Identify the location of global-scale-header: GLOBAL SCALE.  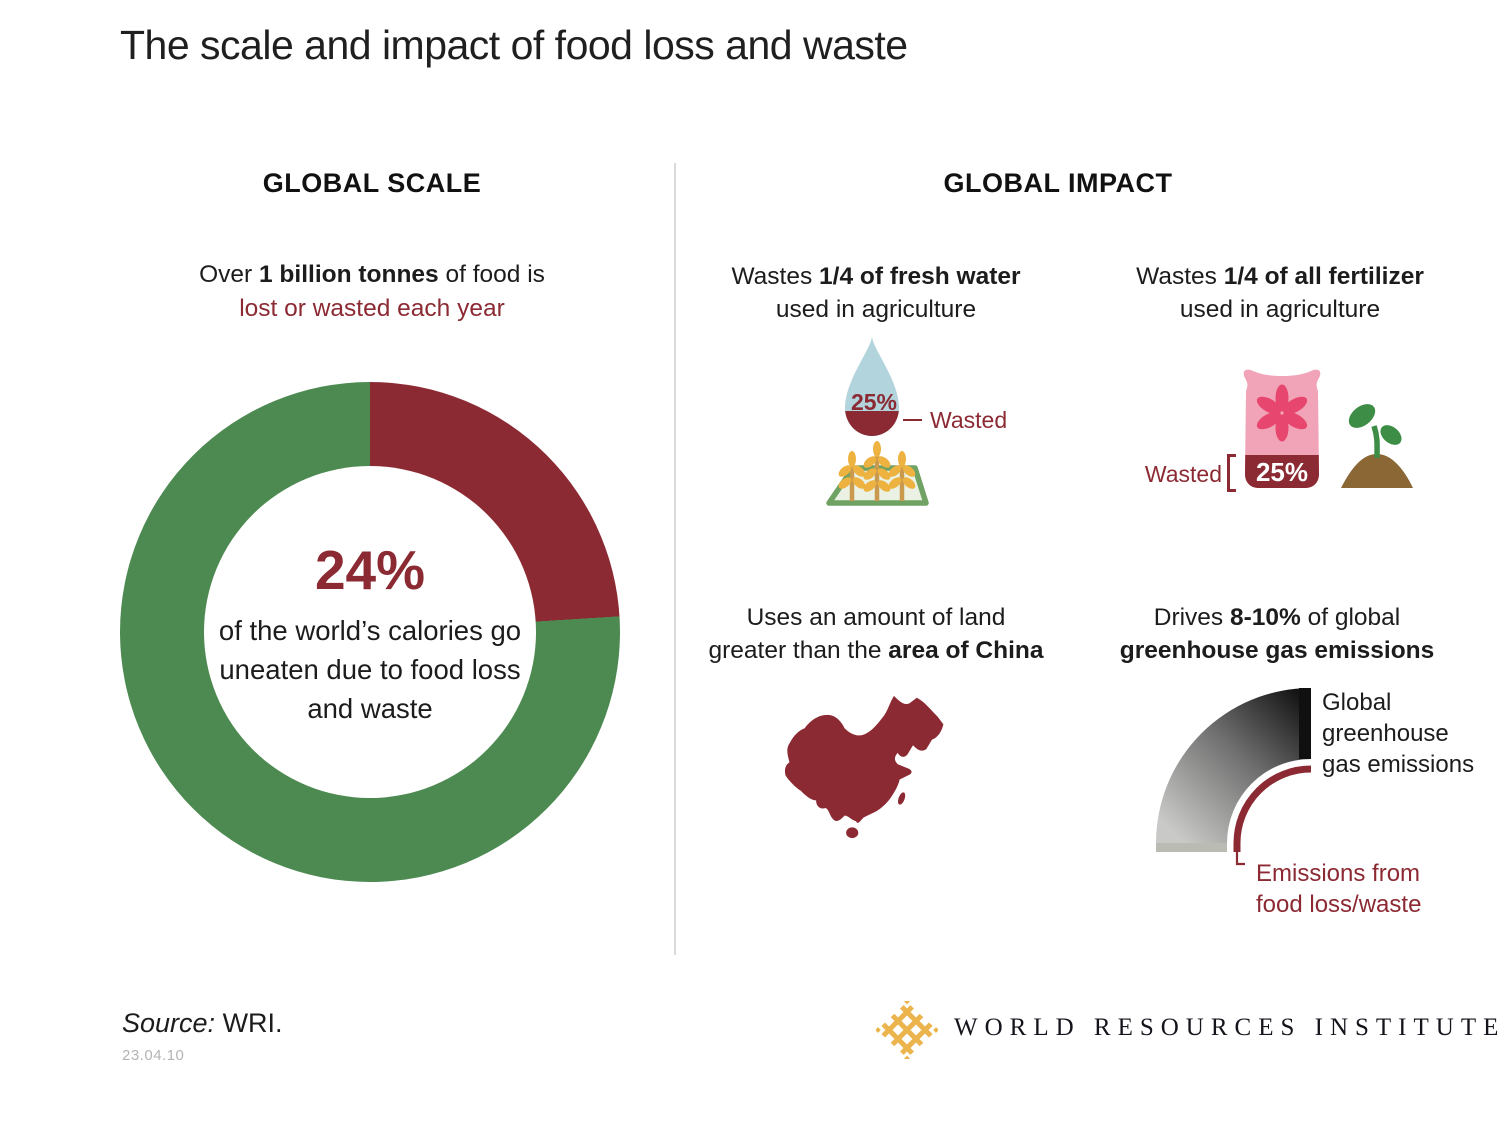
(372, 183).